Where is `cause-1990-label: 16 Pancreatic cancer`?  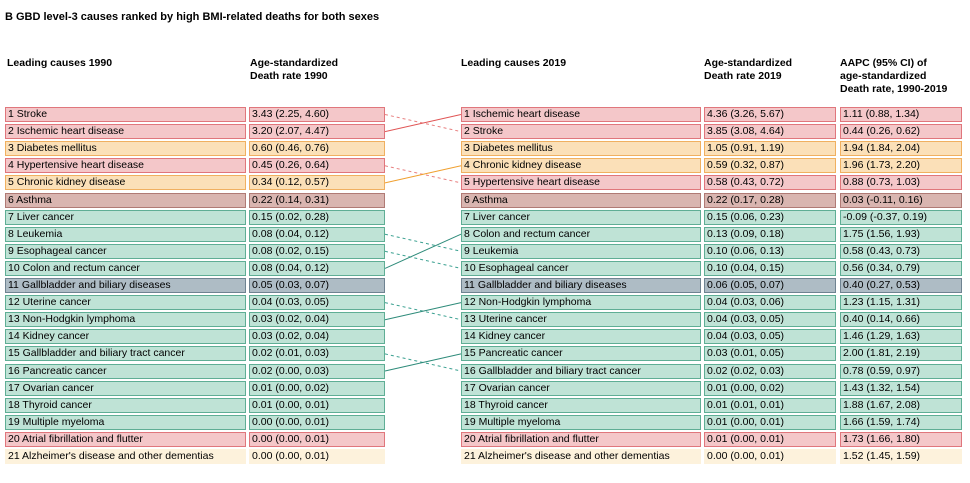
cause-1990-label: 16 Pancreatic cancer is located at coordinates (125, 371).